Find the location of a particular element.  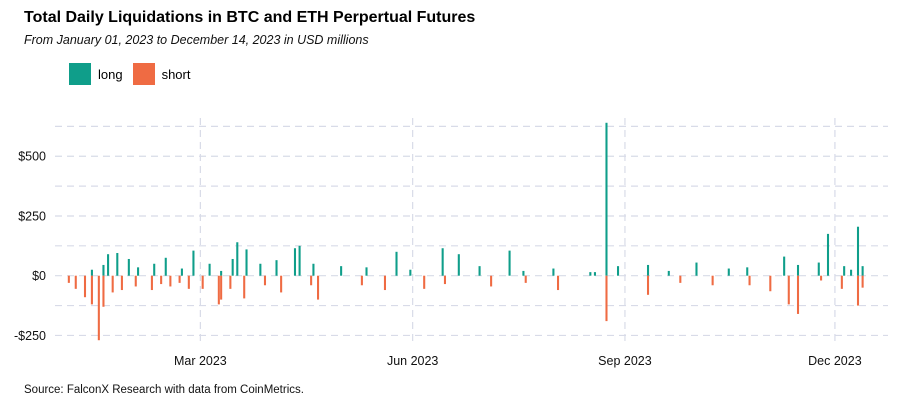

y-tick-label: $0 is located at coordinates (39, 276).